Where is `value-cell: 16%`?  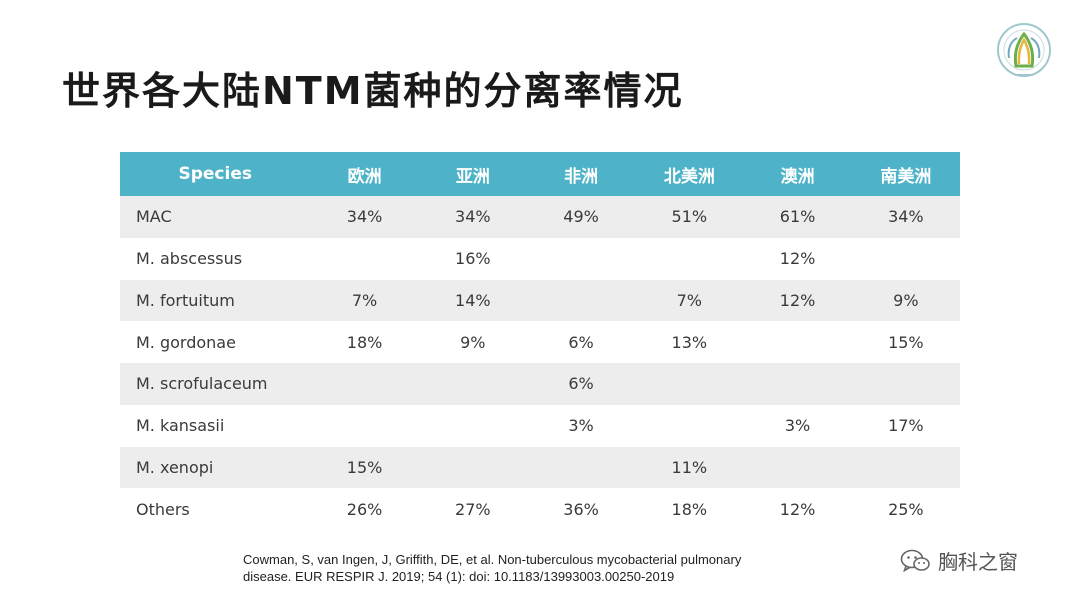
value-cell: 16% is located at coordinates (472, 258).